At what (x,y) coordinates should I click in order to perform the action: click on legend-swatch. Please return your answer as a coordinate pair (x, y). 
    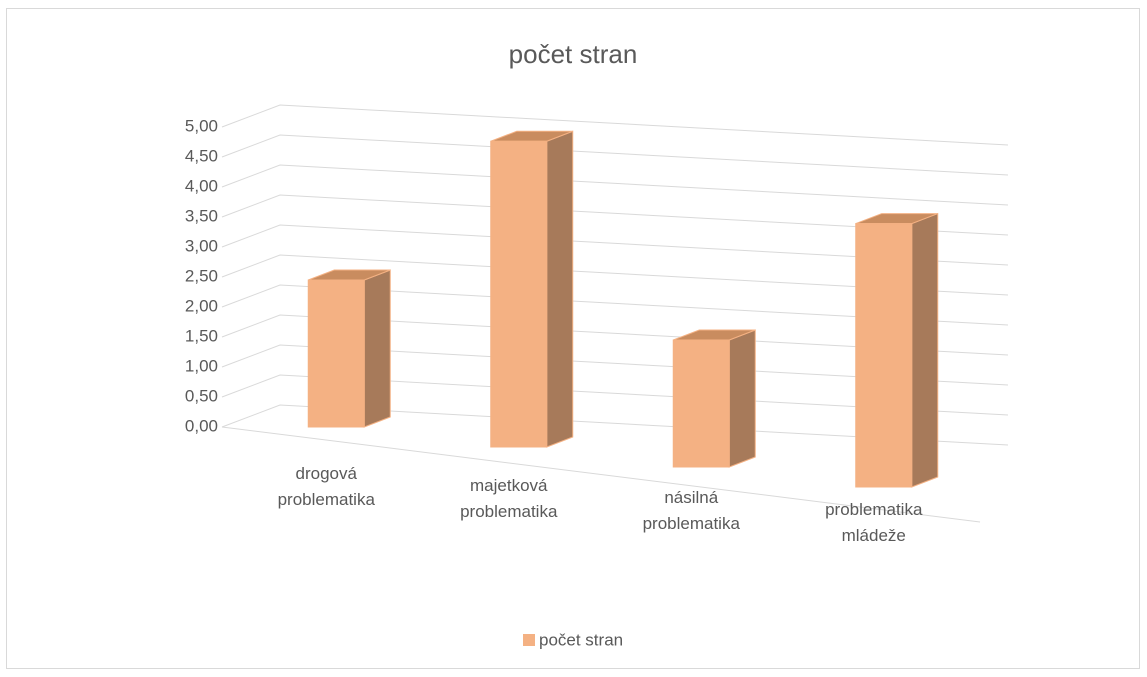
    Looking at the image, I should click on (529, 640).